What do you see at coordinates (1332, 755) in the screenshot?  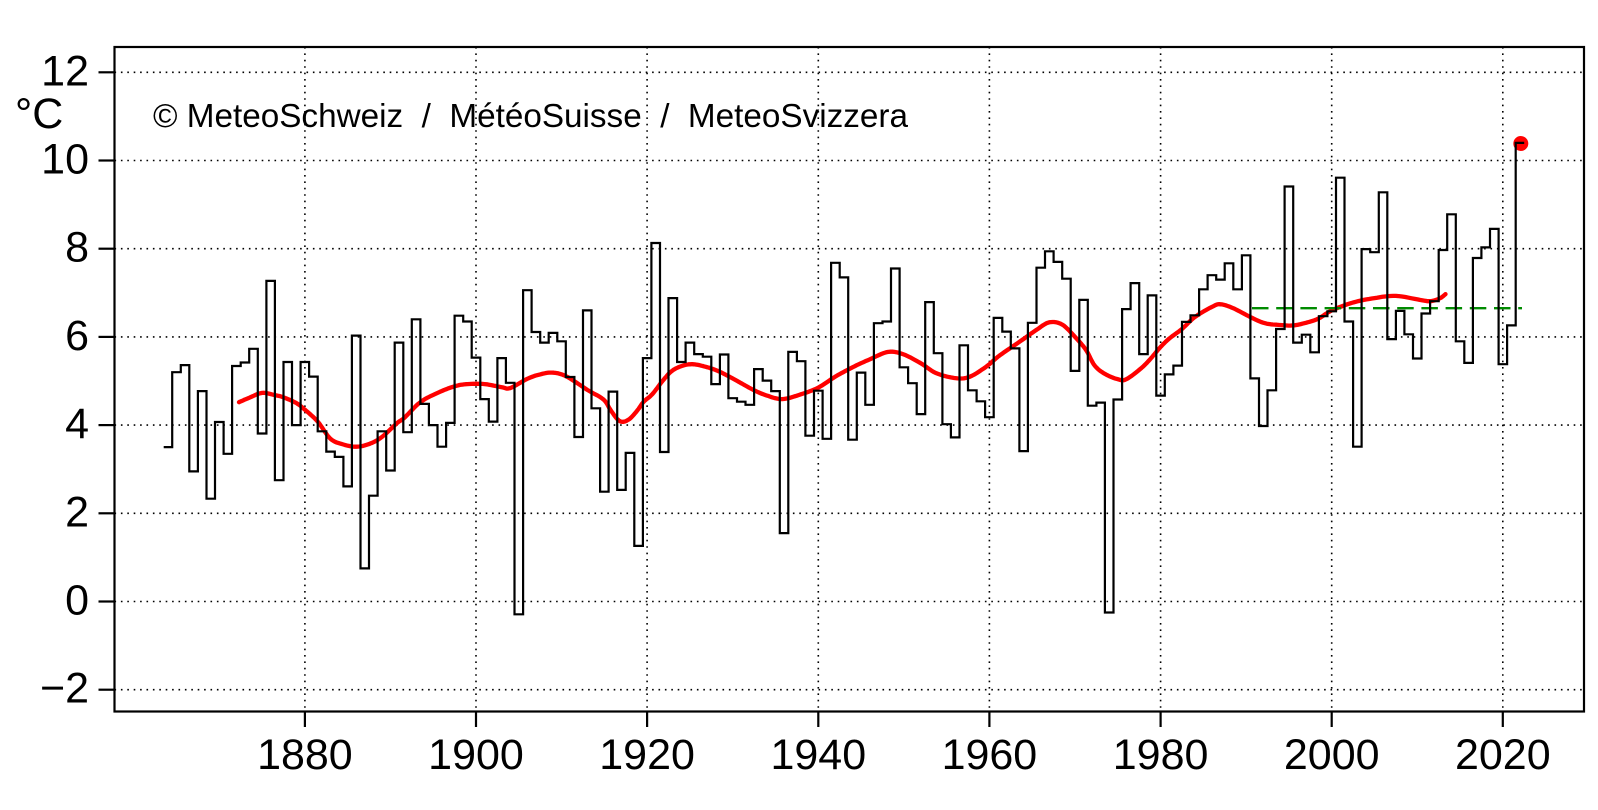 I see `svg-text: 2000` at bounding box center [1332, 755].